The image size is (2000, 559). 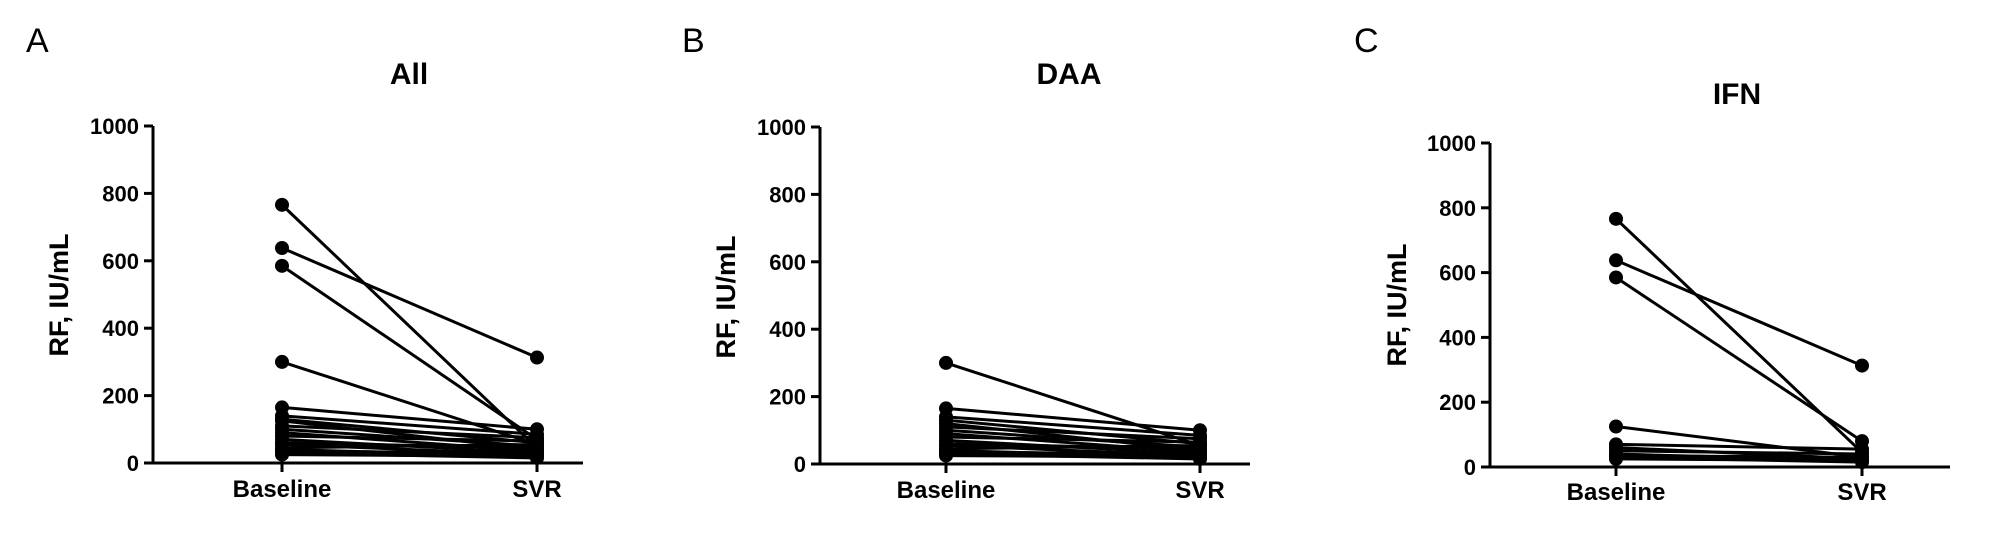 I want to click on panel-letter: B, so click(x=693, y=41).